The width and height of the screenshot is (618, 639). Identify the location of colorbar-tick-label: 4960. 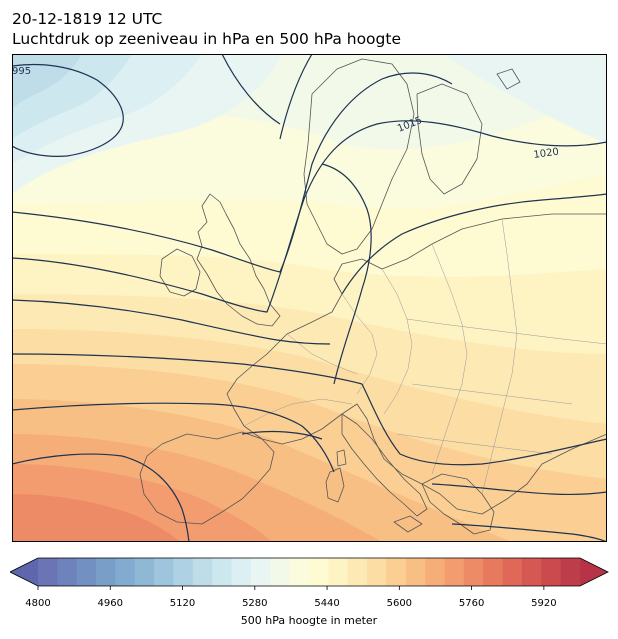
(110, 603).